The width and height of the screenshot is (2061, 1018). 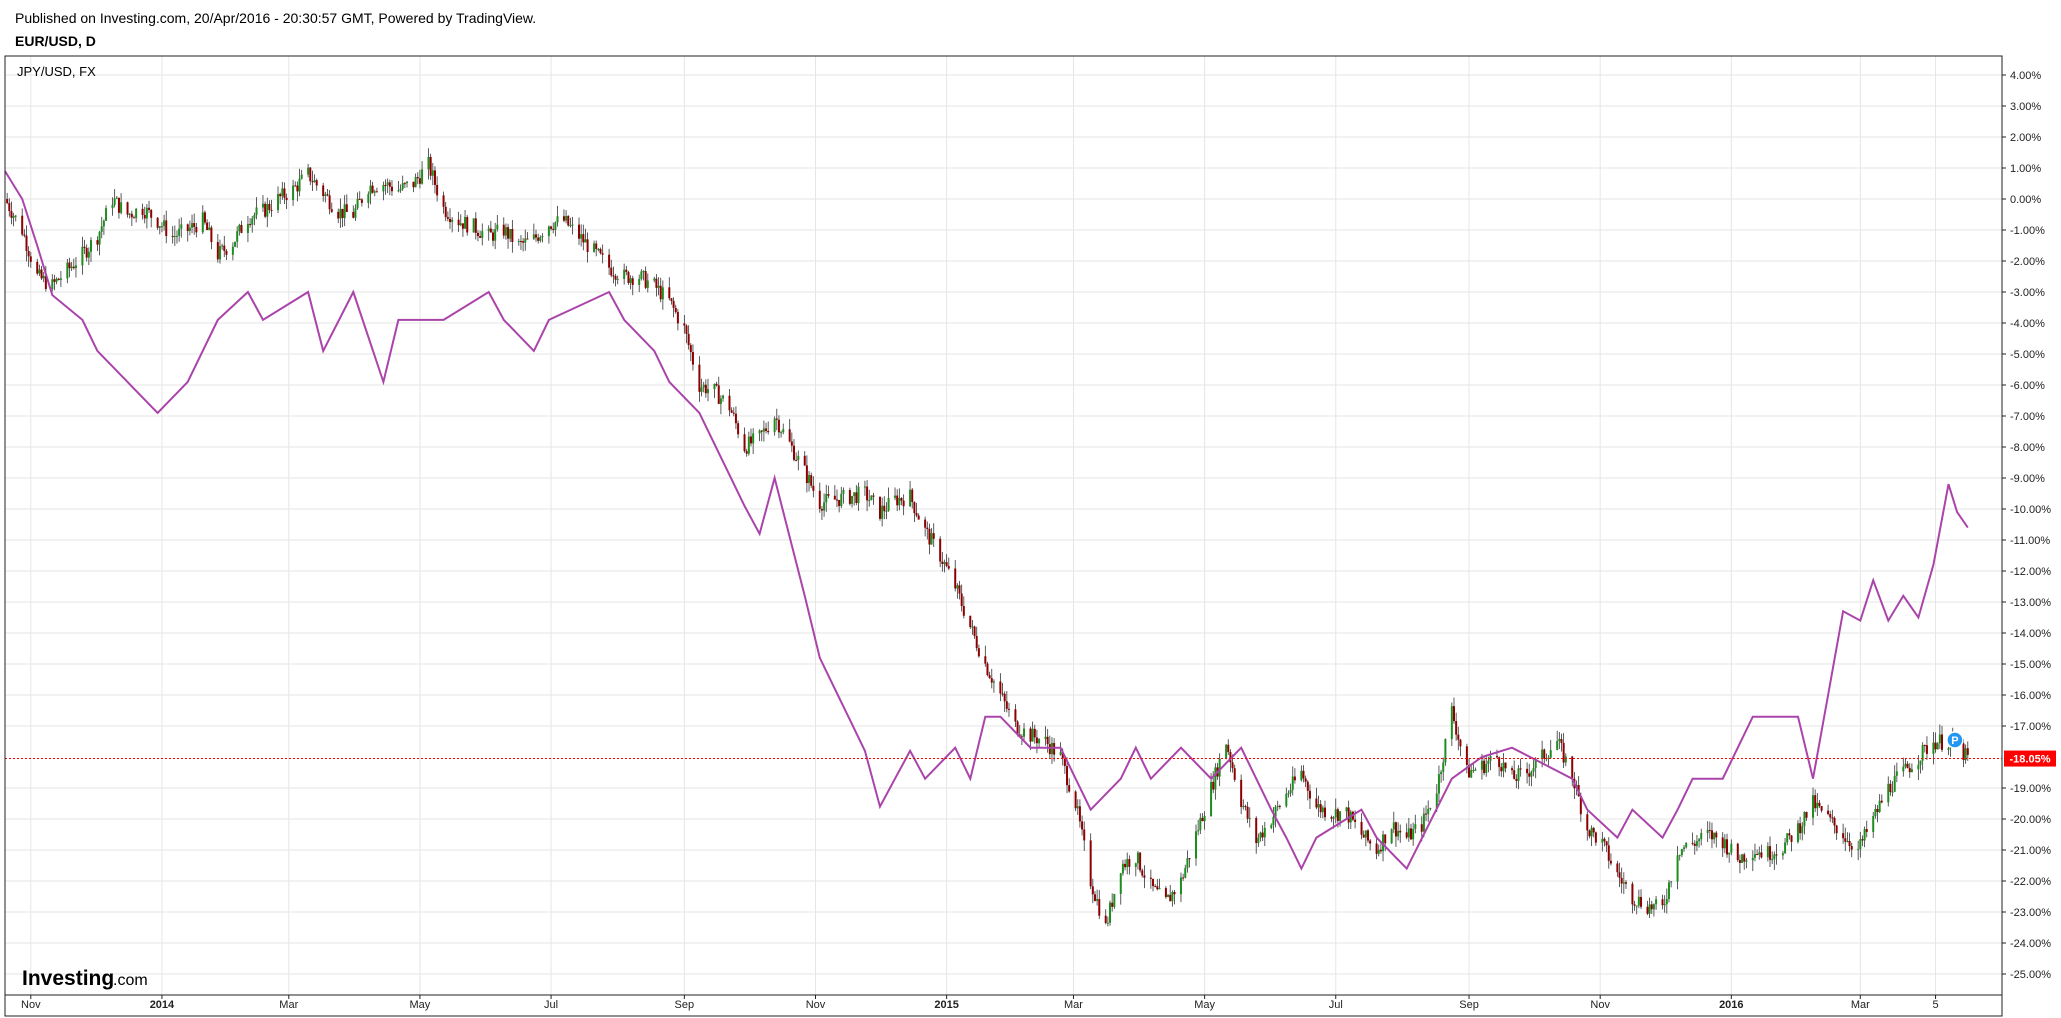 I want to click on y-tick-label: -17.00%, so click(x=2030, y=727).